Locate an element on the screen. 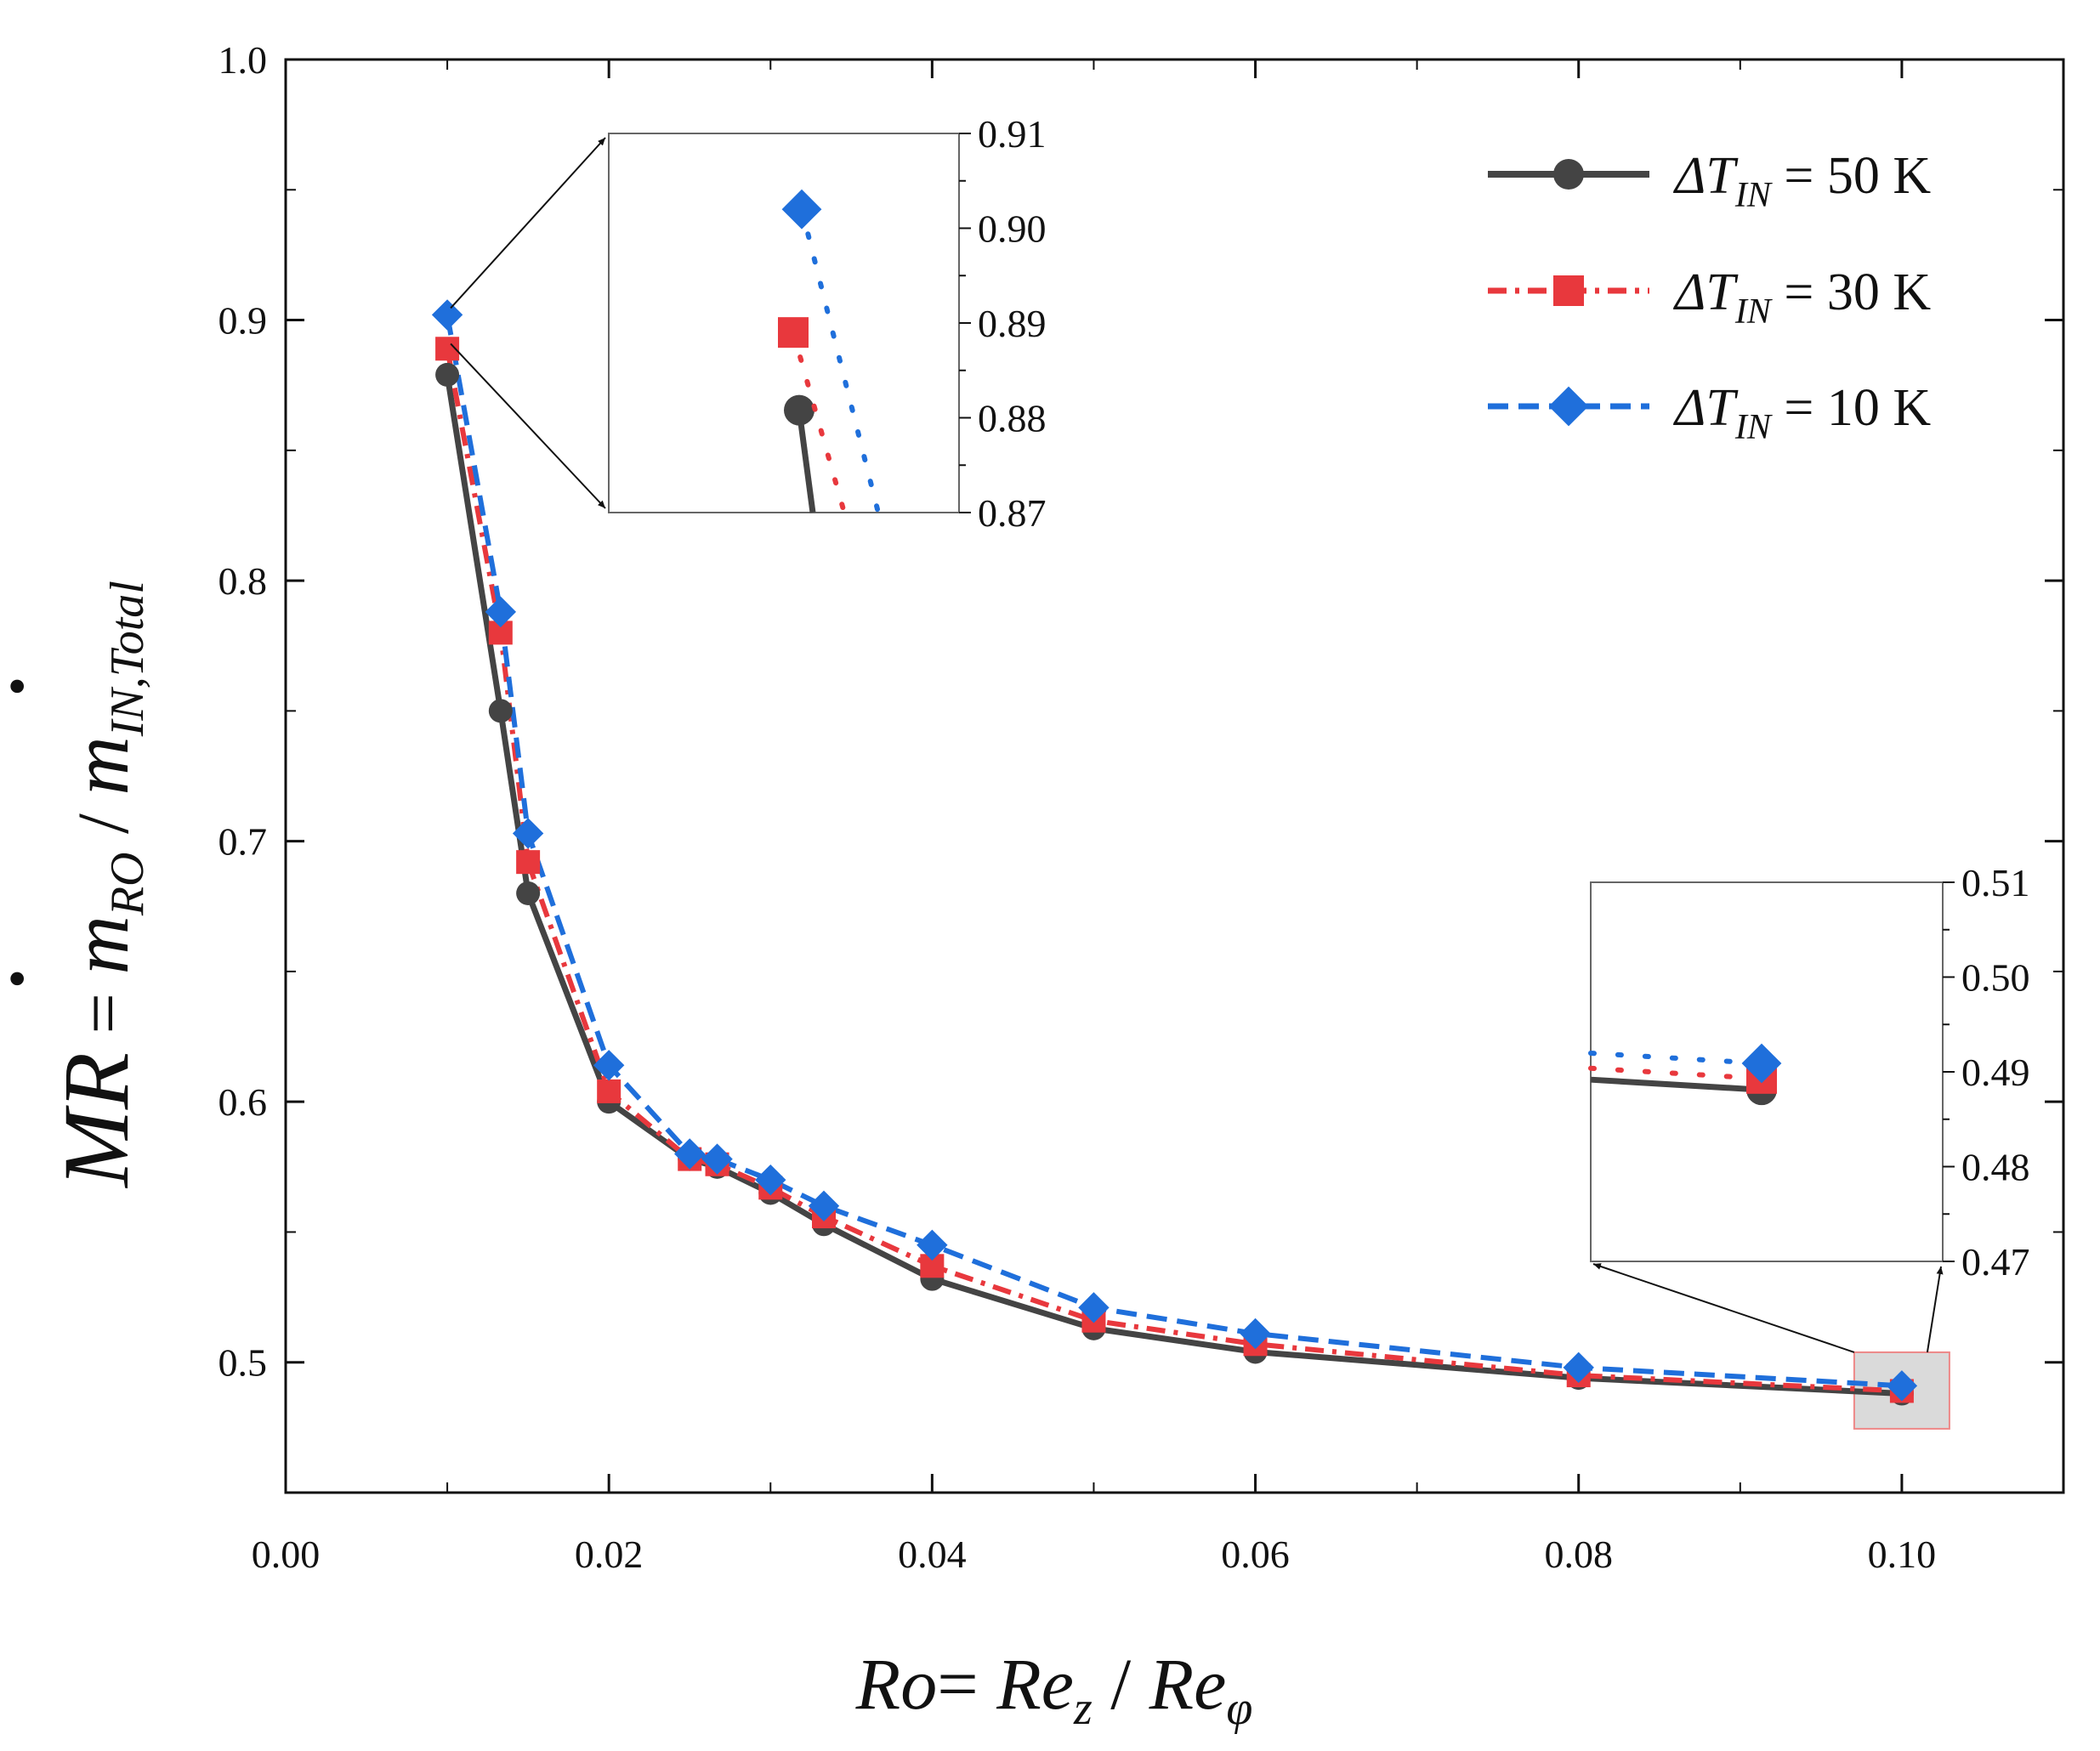 This screenshot has height=1751, width=2100. y-tick-label: 0.6 is located at coordinates (243, 1102).